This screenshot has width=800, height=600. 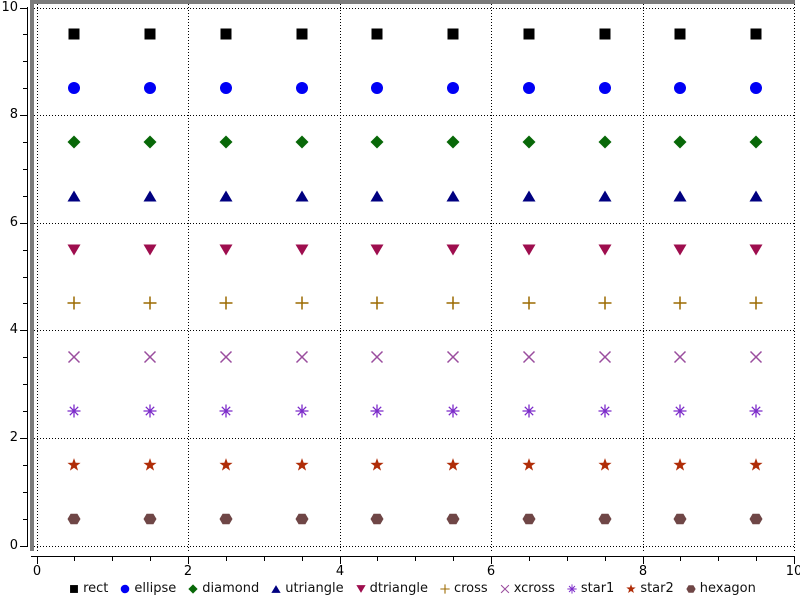 I want to click on x-tick-label: 6, so click(x=491, y=571).